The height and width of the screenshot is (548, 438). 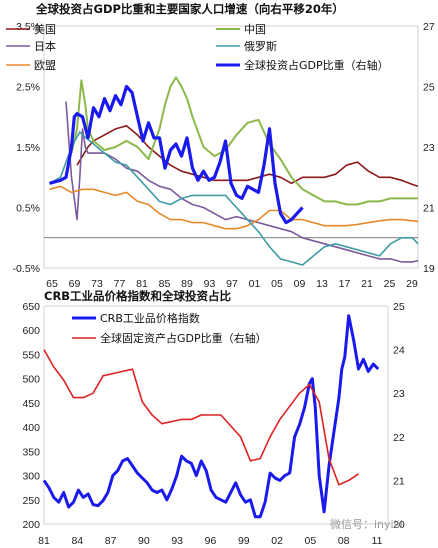 What do you see at coordinates (399, 394) in the screenshot?
I see `chart2-y-right-tick: 23` at bounding box center [399, 394].